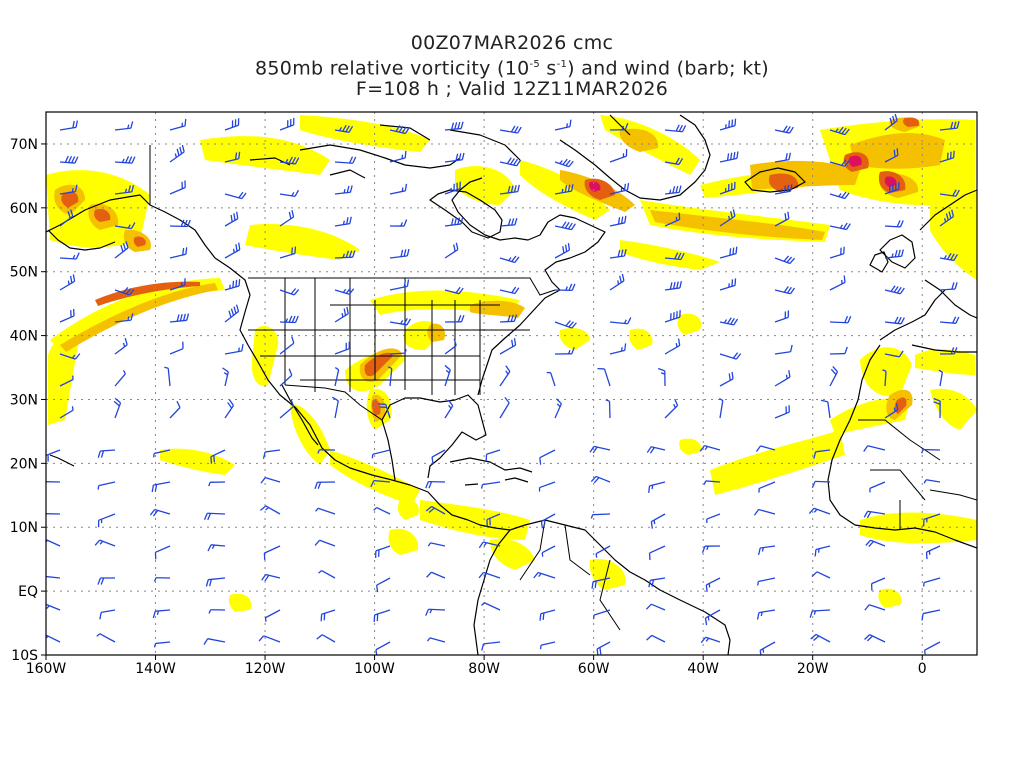 The image size is (1024, 768). Describe the element at coordinates (703, 669) in the screenshot. I see `lon-tick-label: 40W` at that location.